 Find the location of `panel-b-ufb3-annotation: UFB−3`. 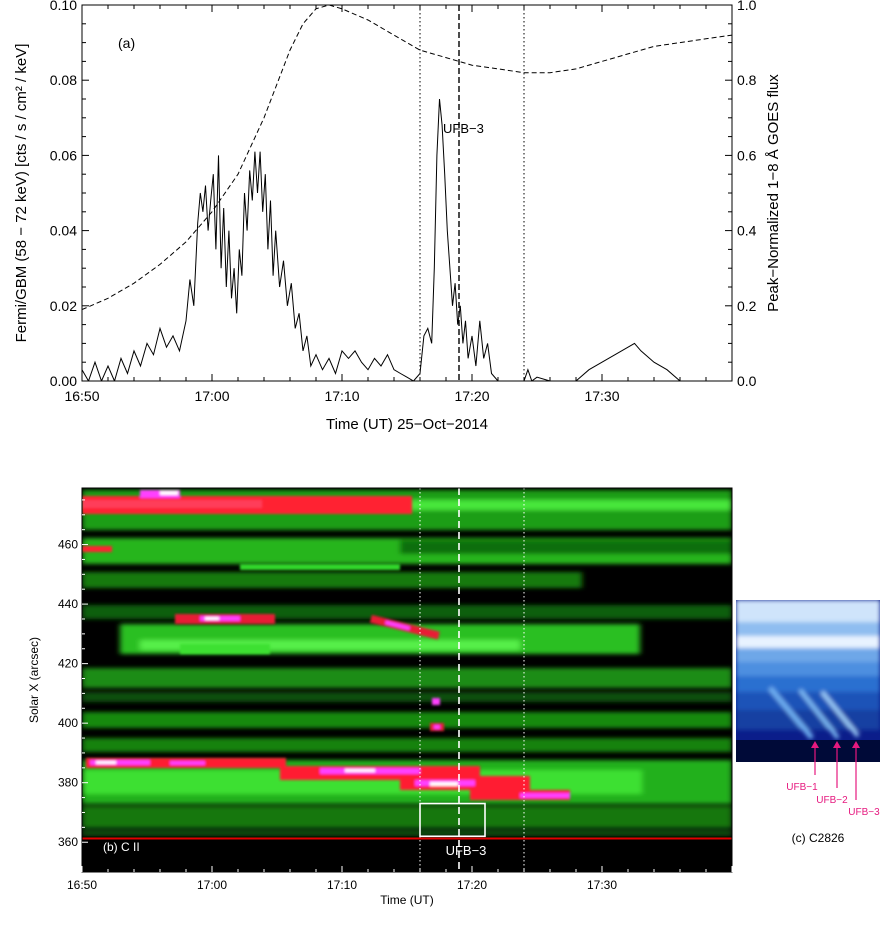

panel-b-ufb3-annotation: UFB−3 is located at coordinates (466, 850).